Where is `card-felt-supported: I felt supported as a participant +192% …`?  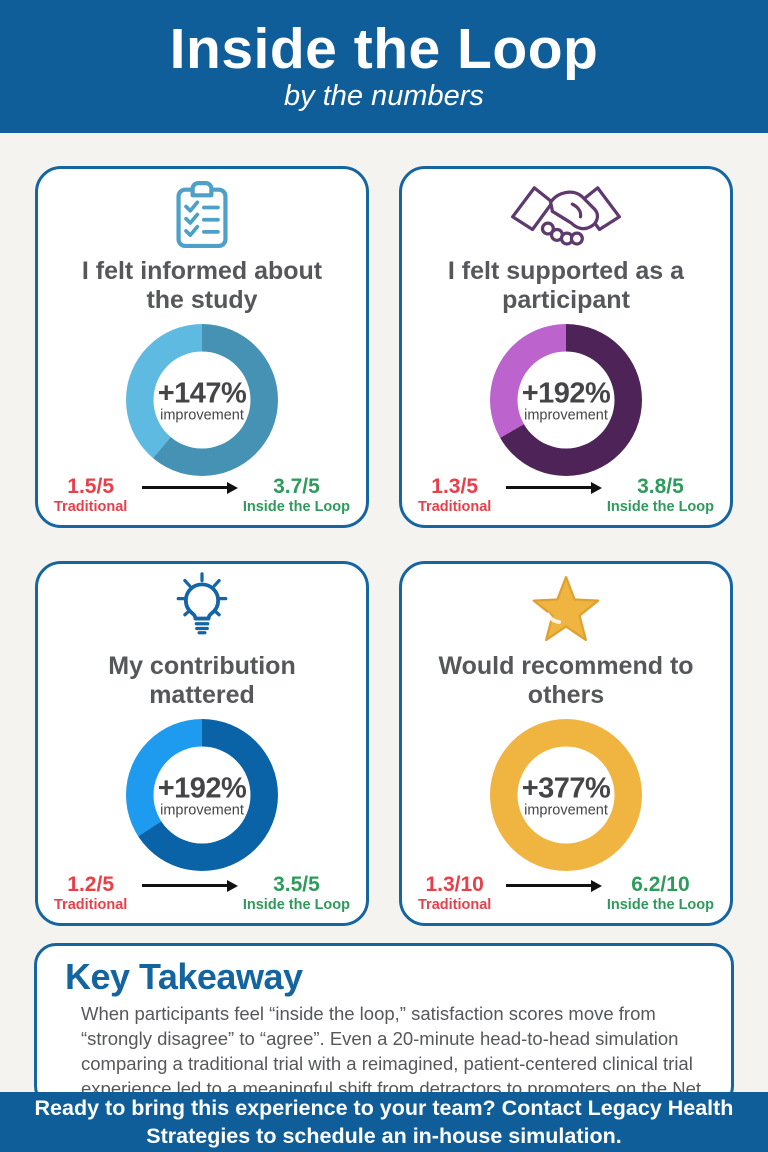 card-felt-supported: I felt supported as a participant +192% … is located at coordinates (566, 347).